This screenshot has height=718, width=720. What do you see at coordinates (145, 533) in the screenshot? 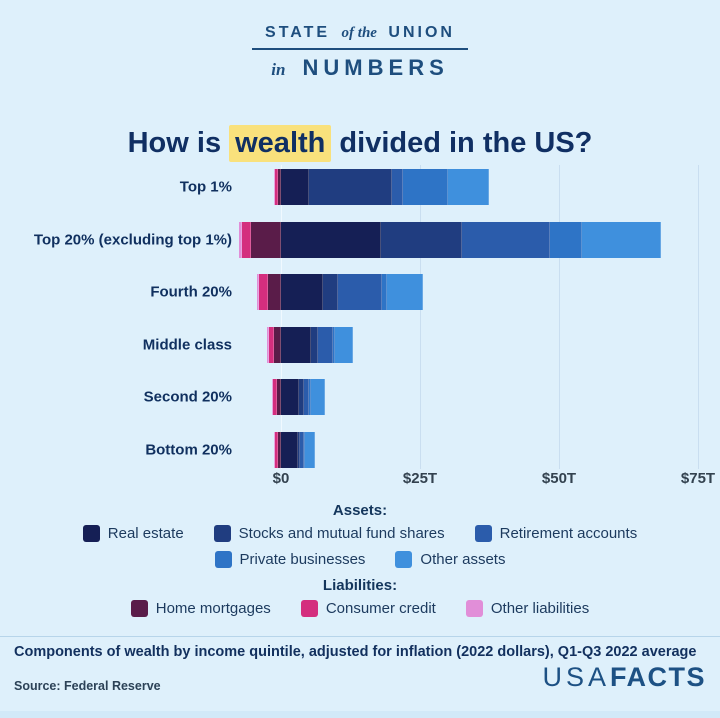
I see `legend-label: Real estate` at bounding box center [145, 533].